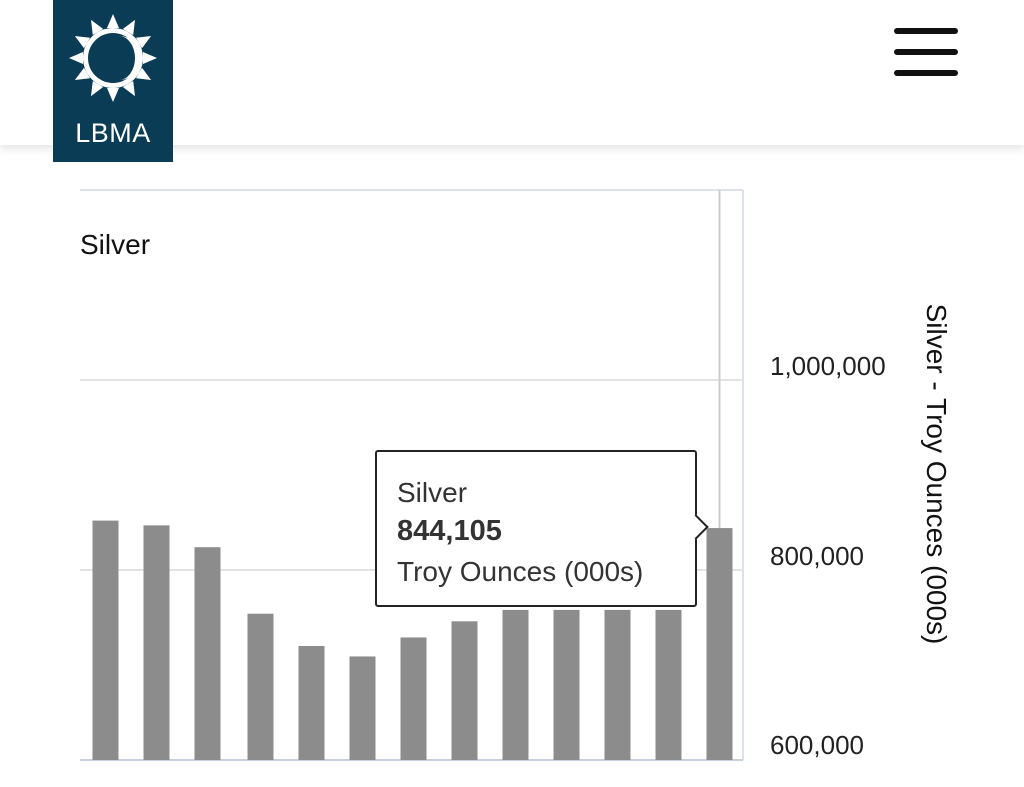 The width and height of the screenshot is (1024, 787). What do you see at coordinates (817, 745) in the screenshot?
I see `y-tick-label: 600,000` at bounding box center [817, 745].